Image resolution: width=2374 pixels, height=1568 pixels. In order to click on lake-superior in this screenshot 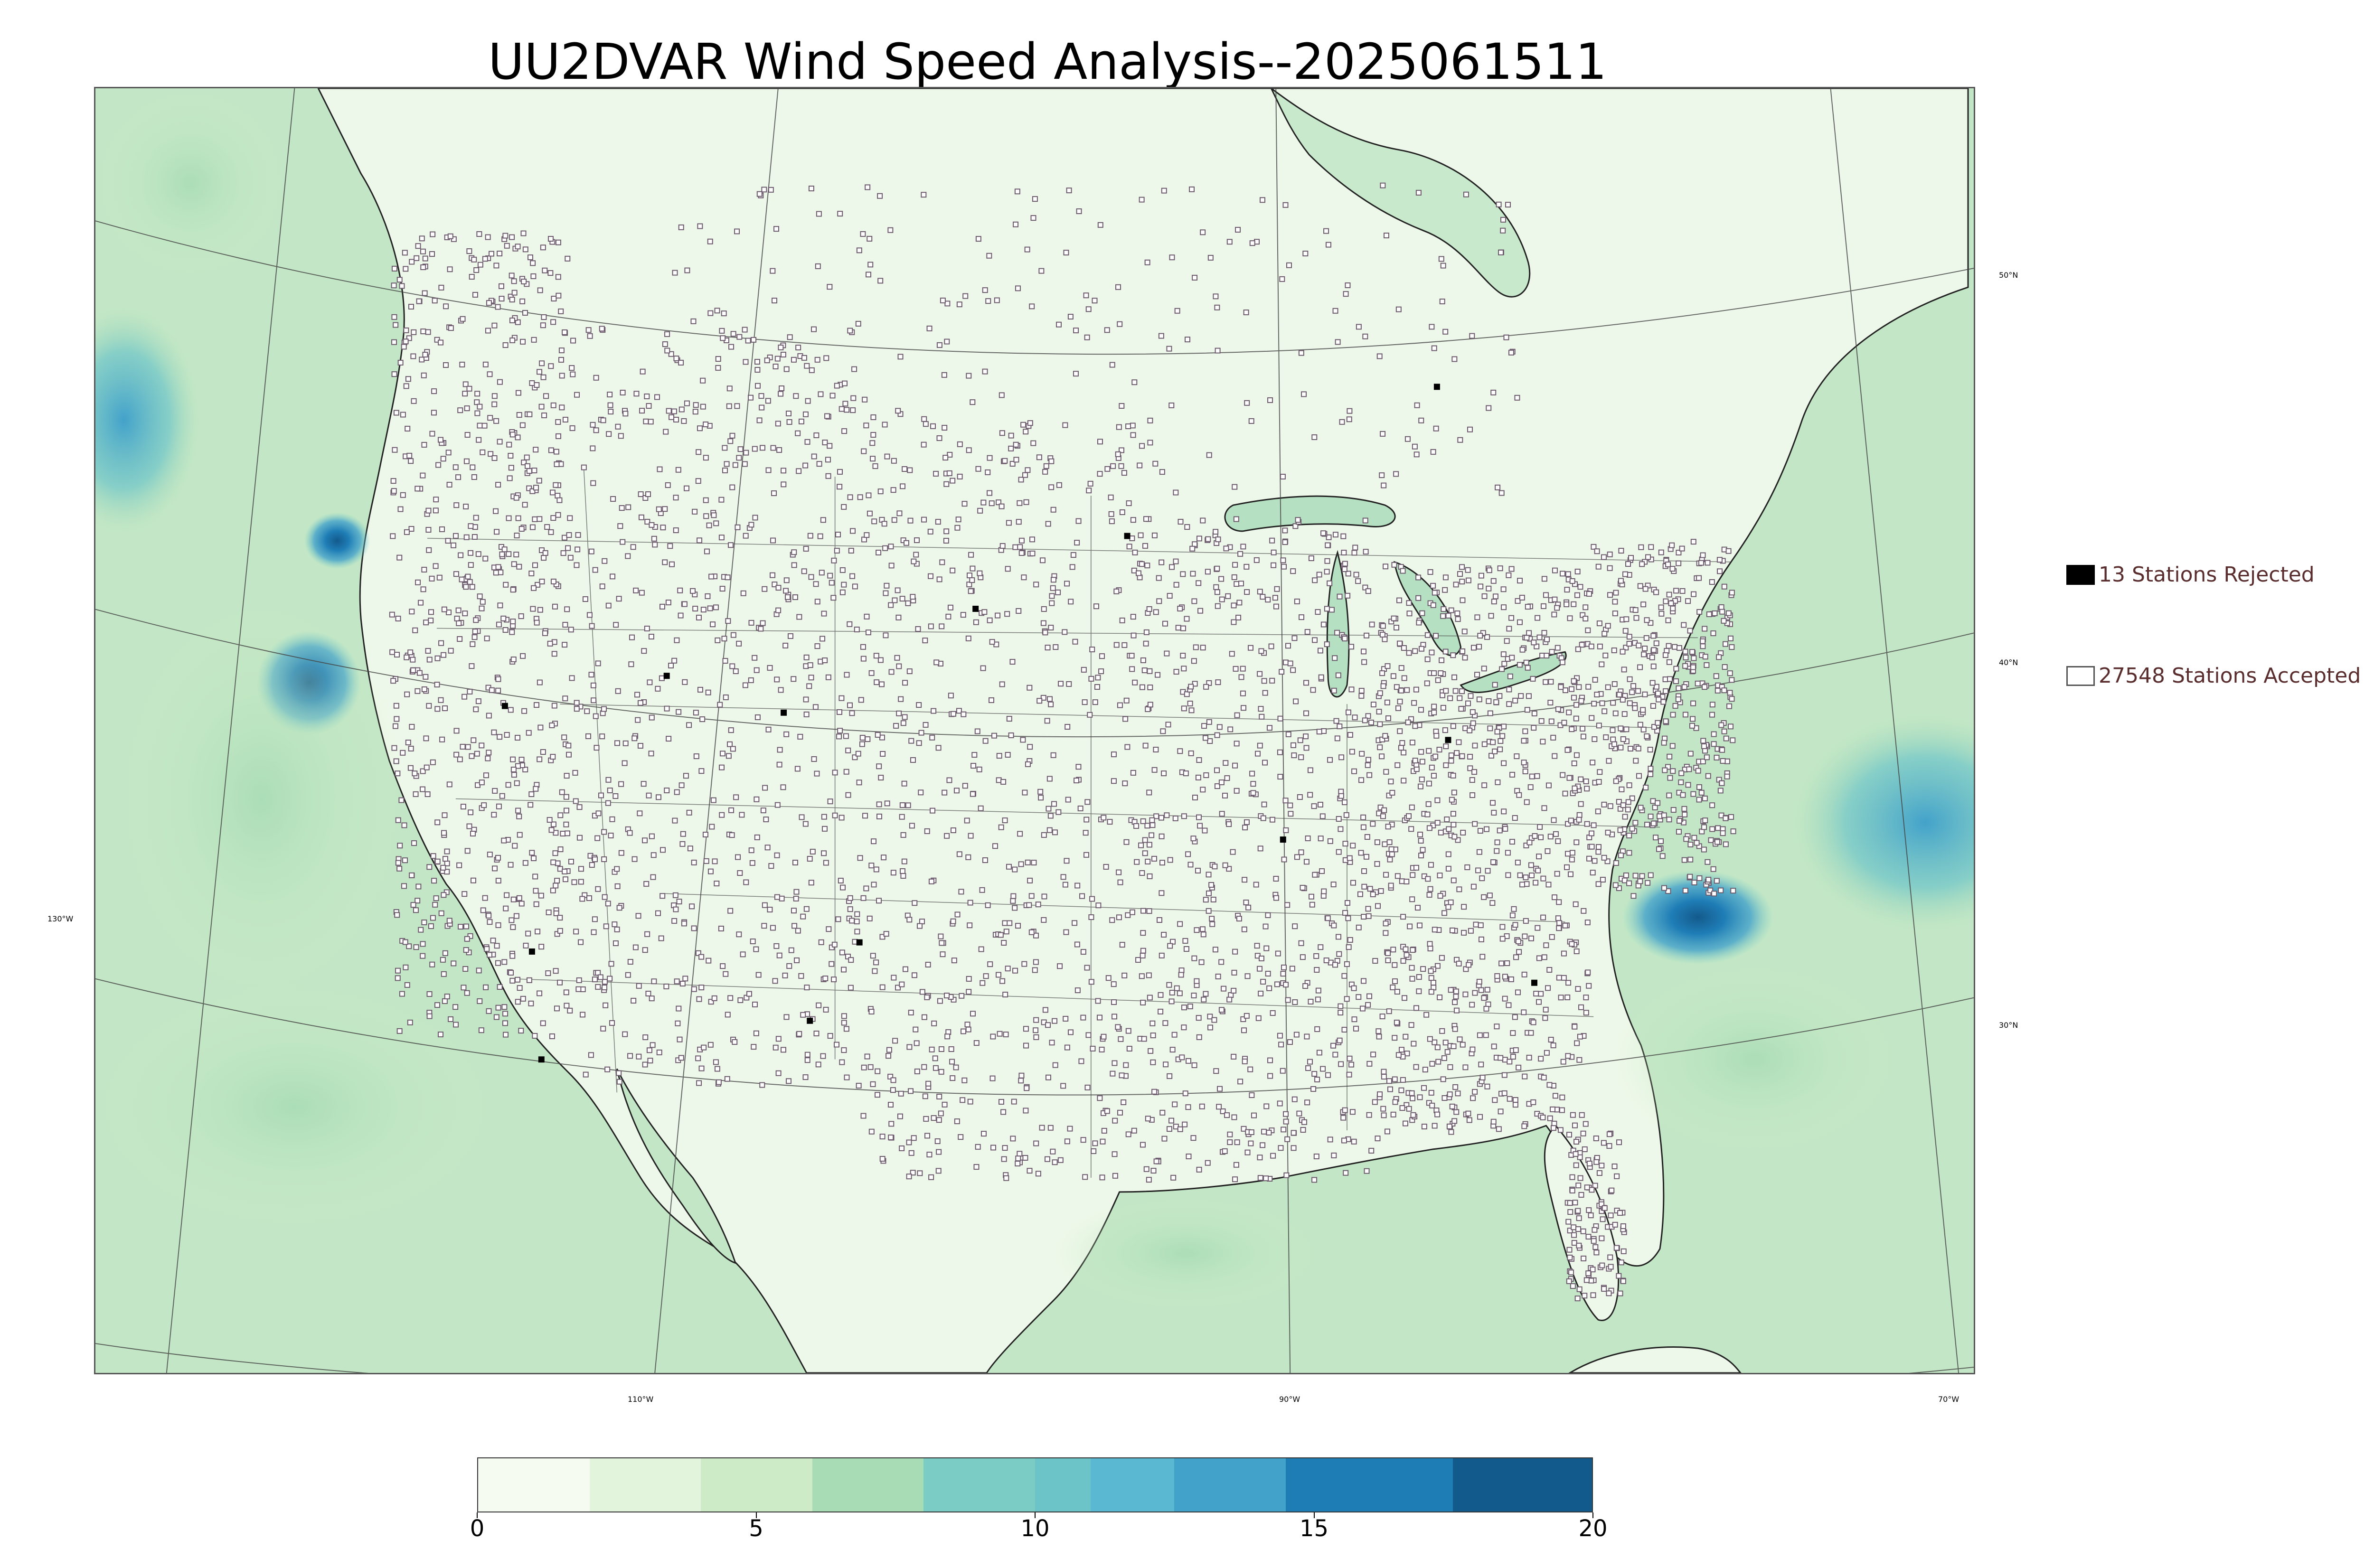, I will do `click(1310, 513)`.